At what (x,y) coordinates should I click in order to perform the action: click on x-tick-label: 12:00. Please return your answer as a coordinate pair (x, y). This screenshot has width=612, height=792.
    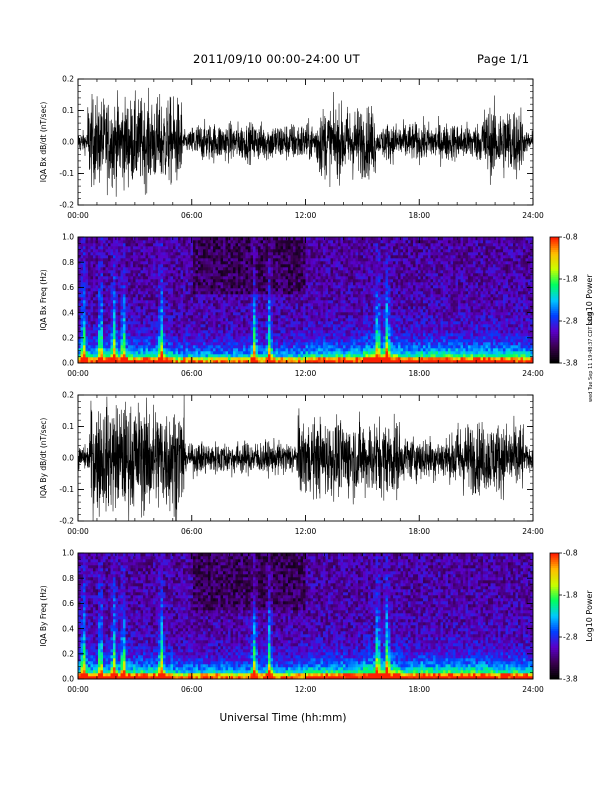
    Looking at the image, I should click on (306, 215).